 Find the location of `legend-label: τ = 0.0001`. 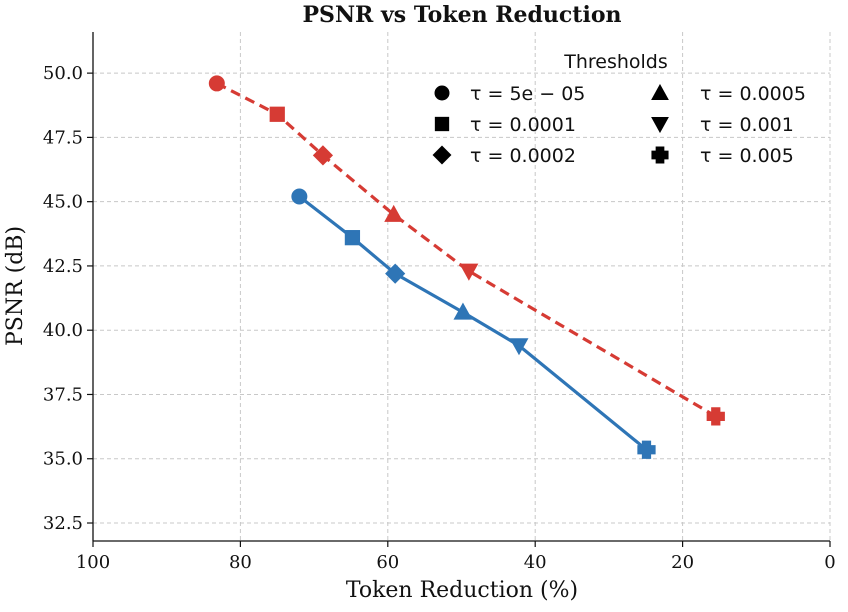

legend-label: τ = 0.0001 is located at coordinates (523, 125).